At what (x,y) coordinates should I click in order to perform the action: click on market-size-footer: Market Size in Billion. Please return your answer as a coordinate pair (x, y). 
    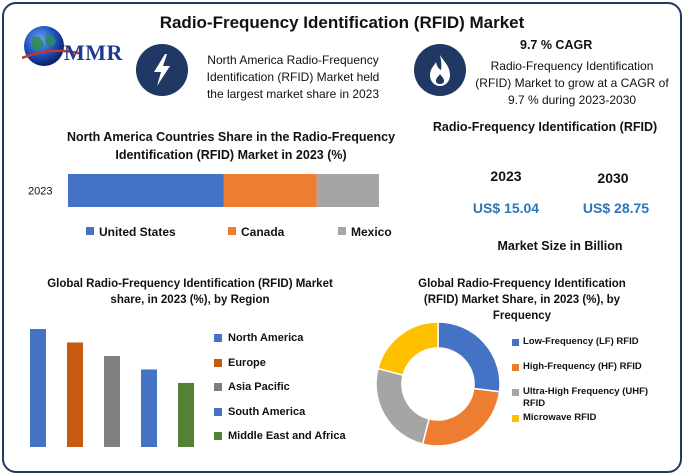
    Looking at the image, I should click on (560, 246).